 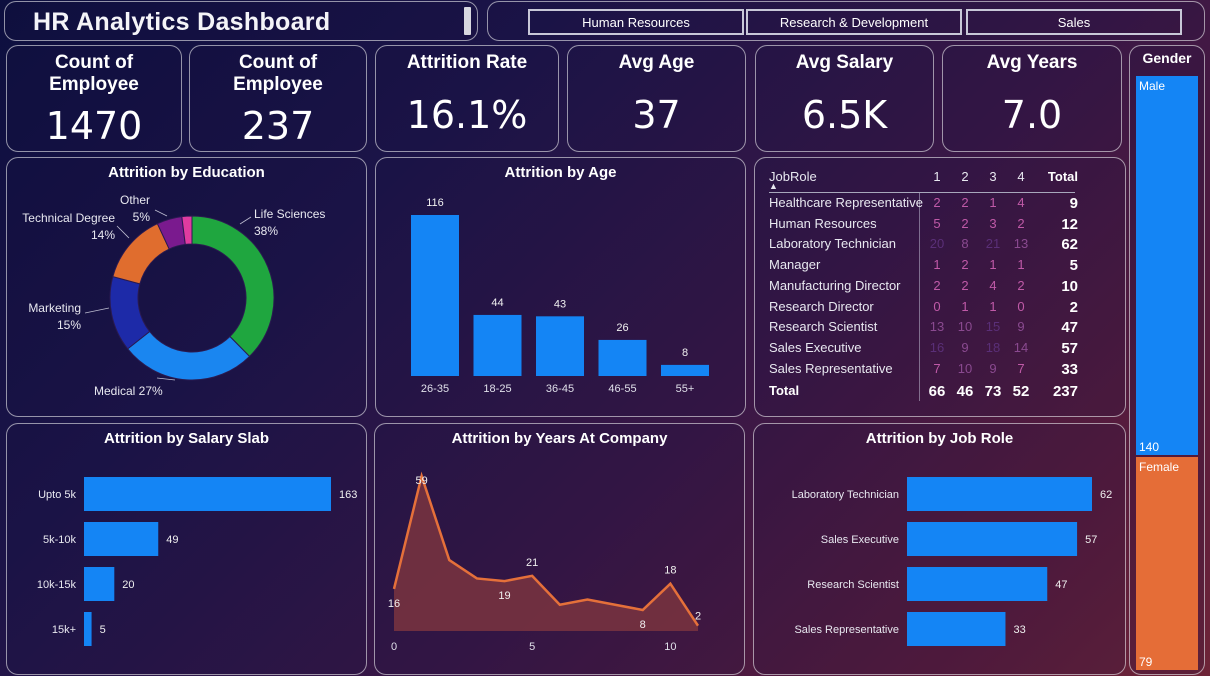 What do you see at coordinates (60, 540) in the screenshot?
I see `category-label: 5k-10k` at bounding box center [60, 540].